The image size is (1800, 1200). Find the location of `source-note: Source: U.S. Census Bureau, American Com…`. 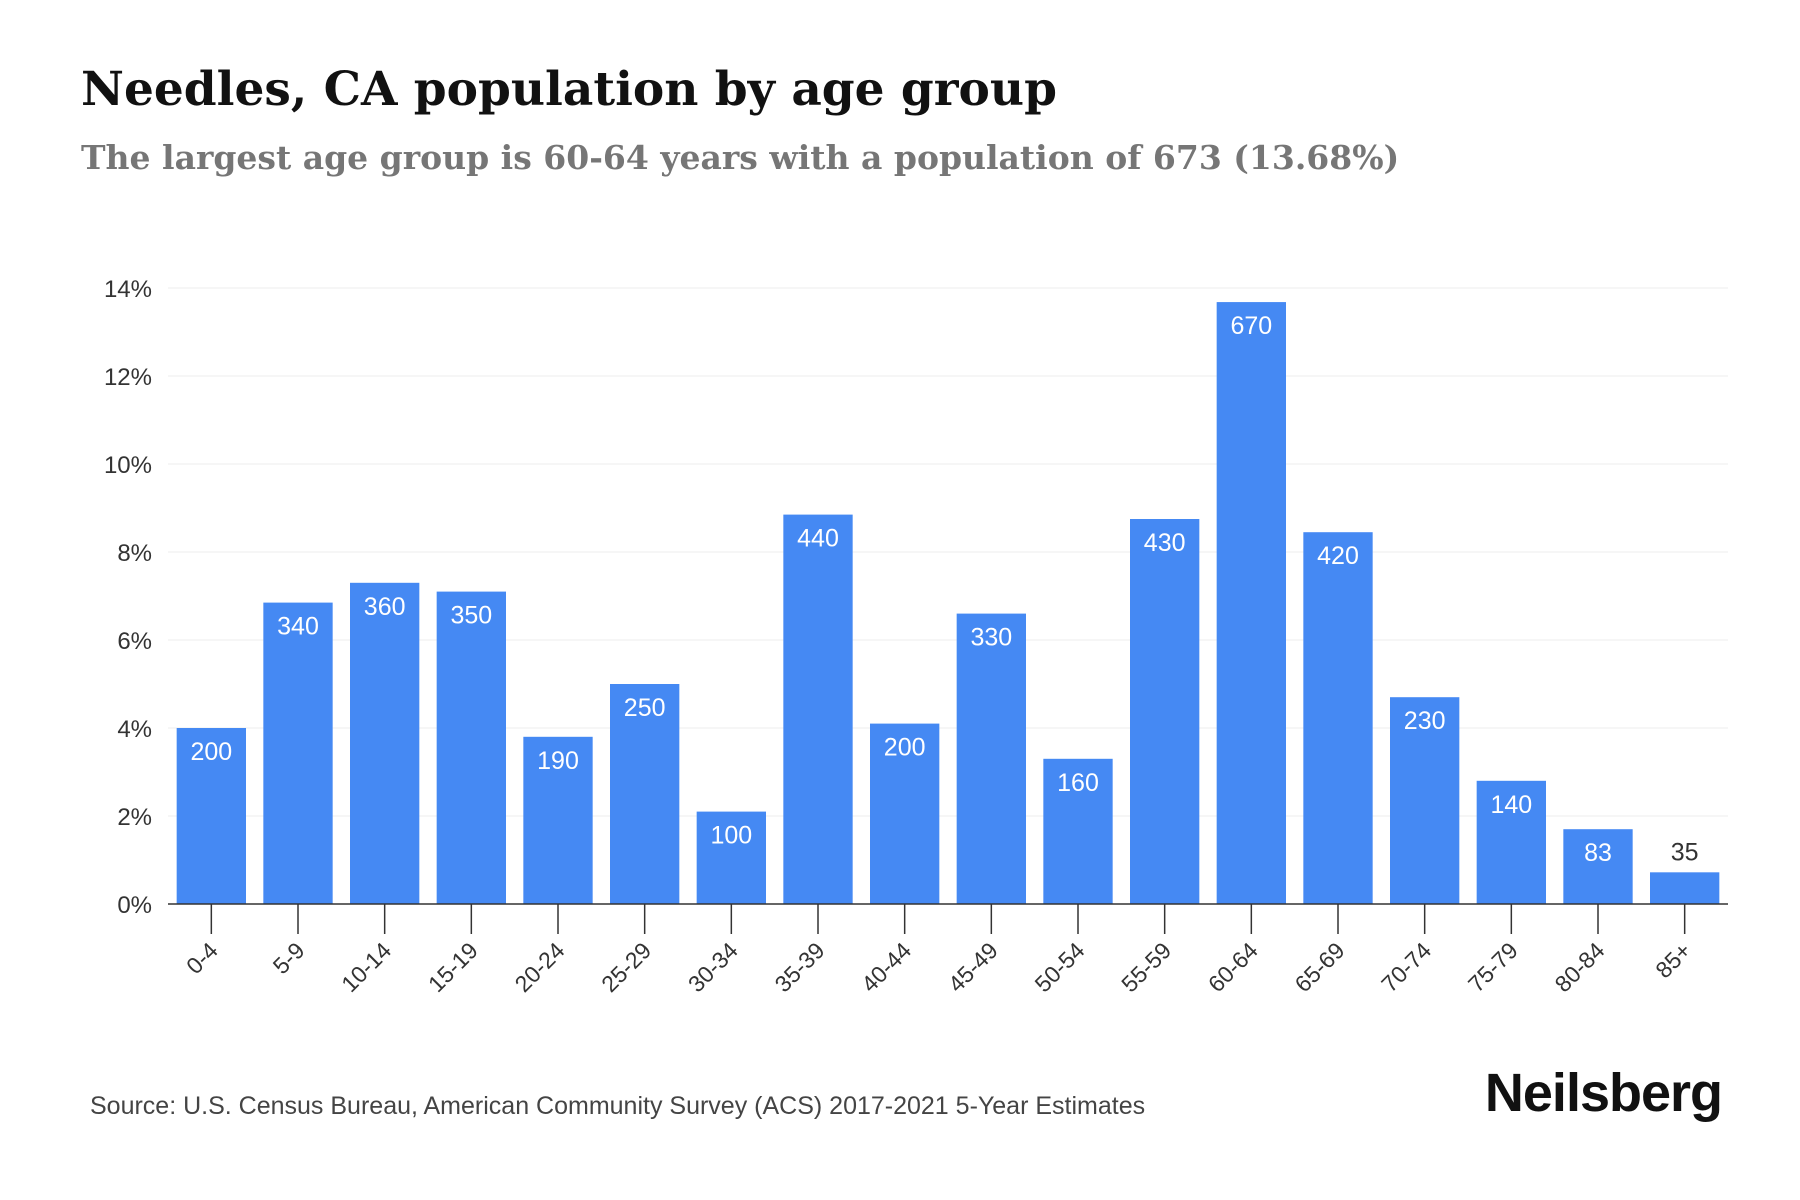

source-note: Source: U.S. Census Bureau, American Com… is located at coordinates (618, 1106).